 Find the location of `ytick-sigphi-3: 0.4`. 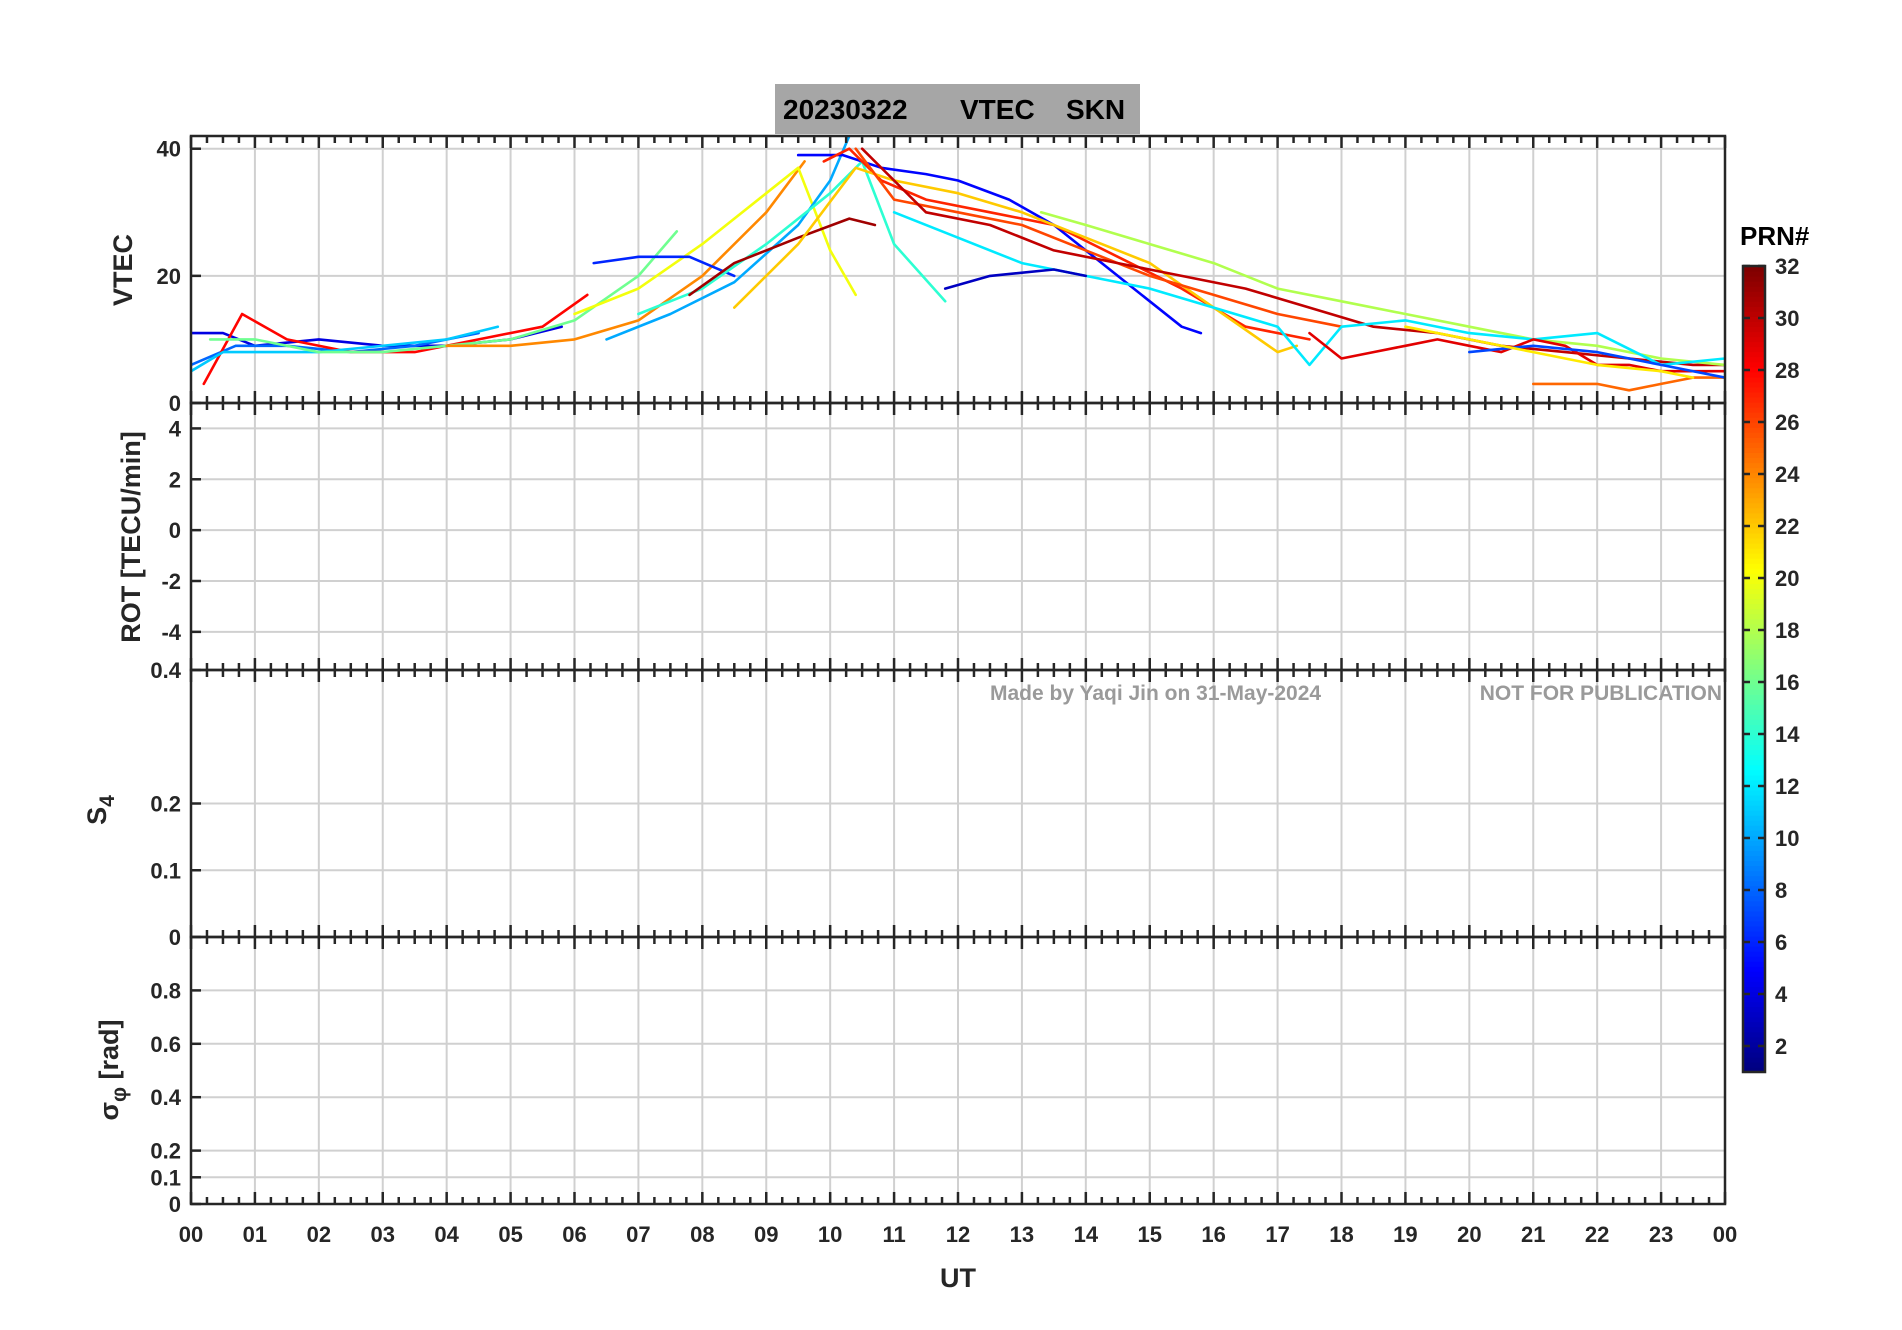

ytick-sigphi-3: 0.4 is located at coordinates (165, 1097).